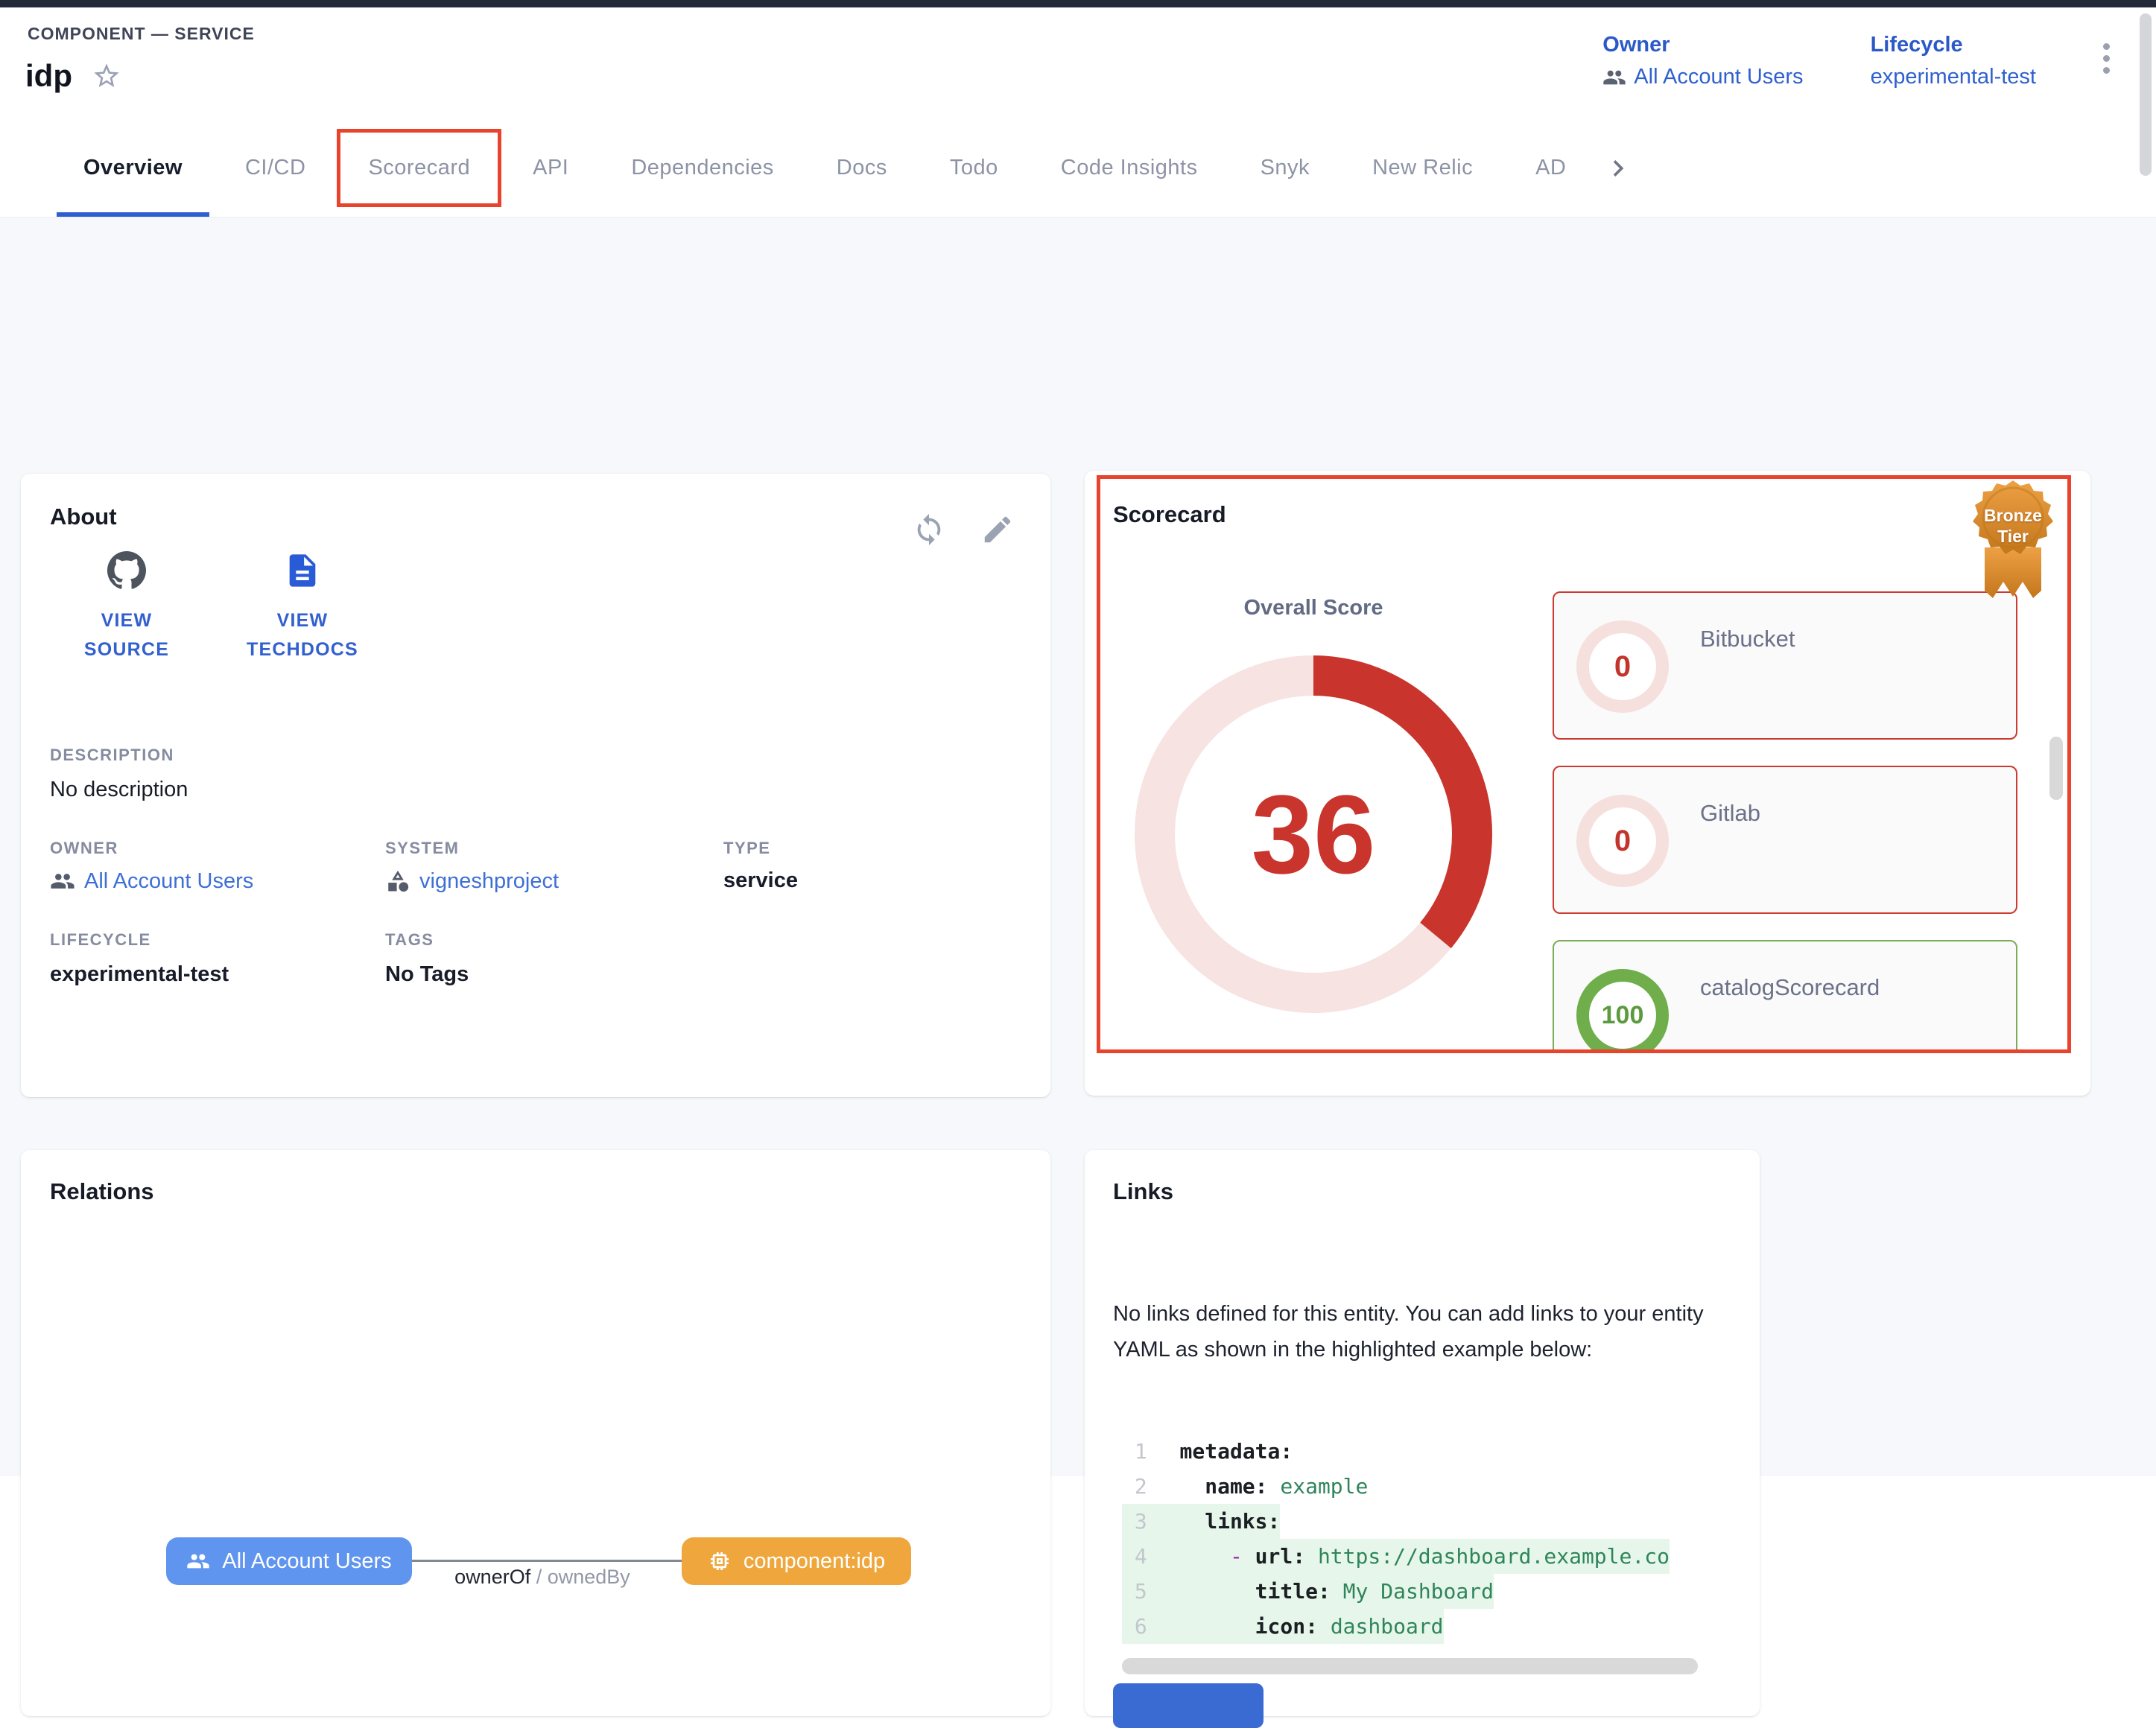  Describe the element at coordinates (422, 848) in the screenshot. I see `system-field-label: SYSTEM` at that location.